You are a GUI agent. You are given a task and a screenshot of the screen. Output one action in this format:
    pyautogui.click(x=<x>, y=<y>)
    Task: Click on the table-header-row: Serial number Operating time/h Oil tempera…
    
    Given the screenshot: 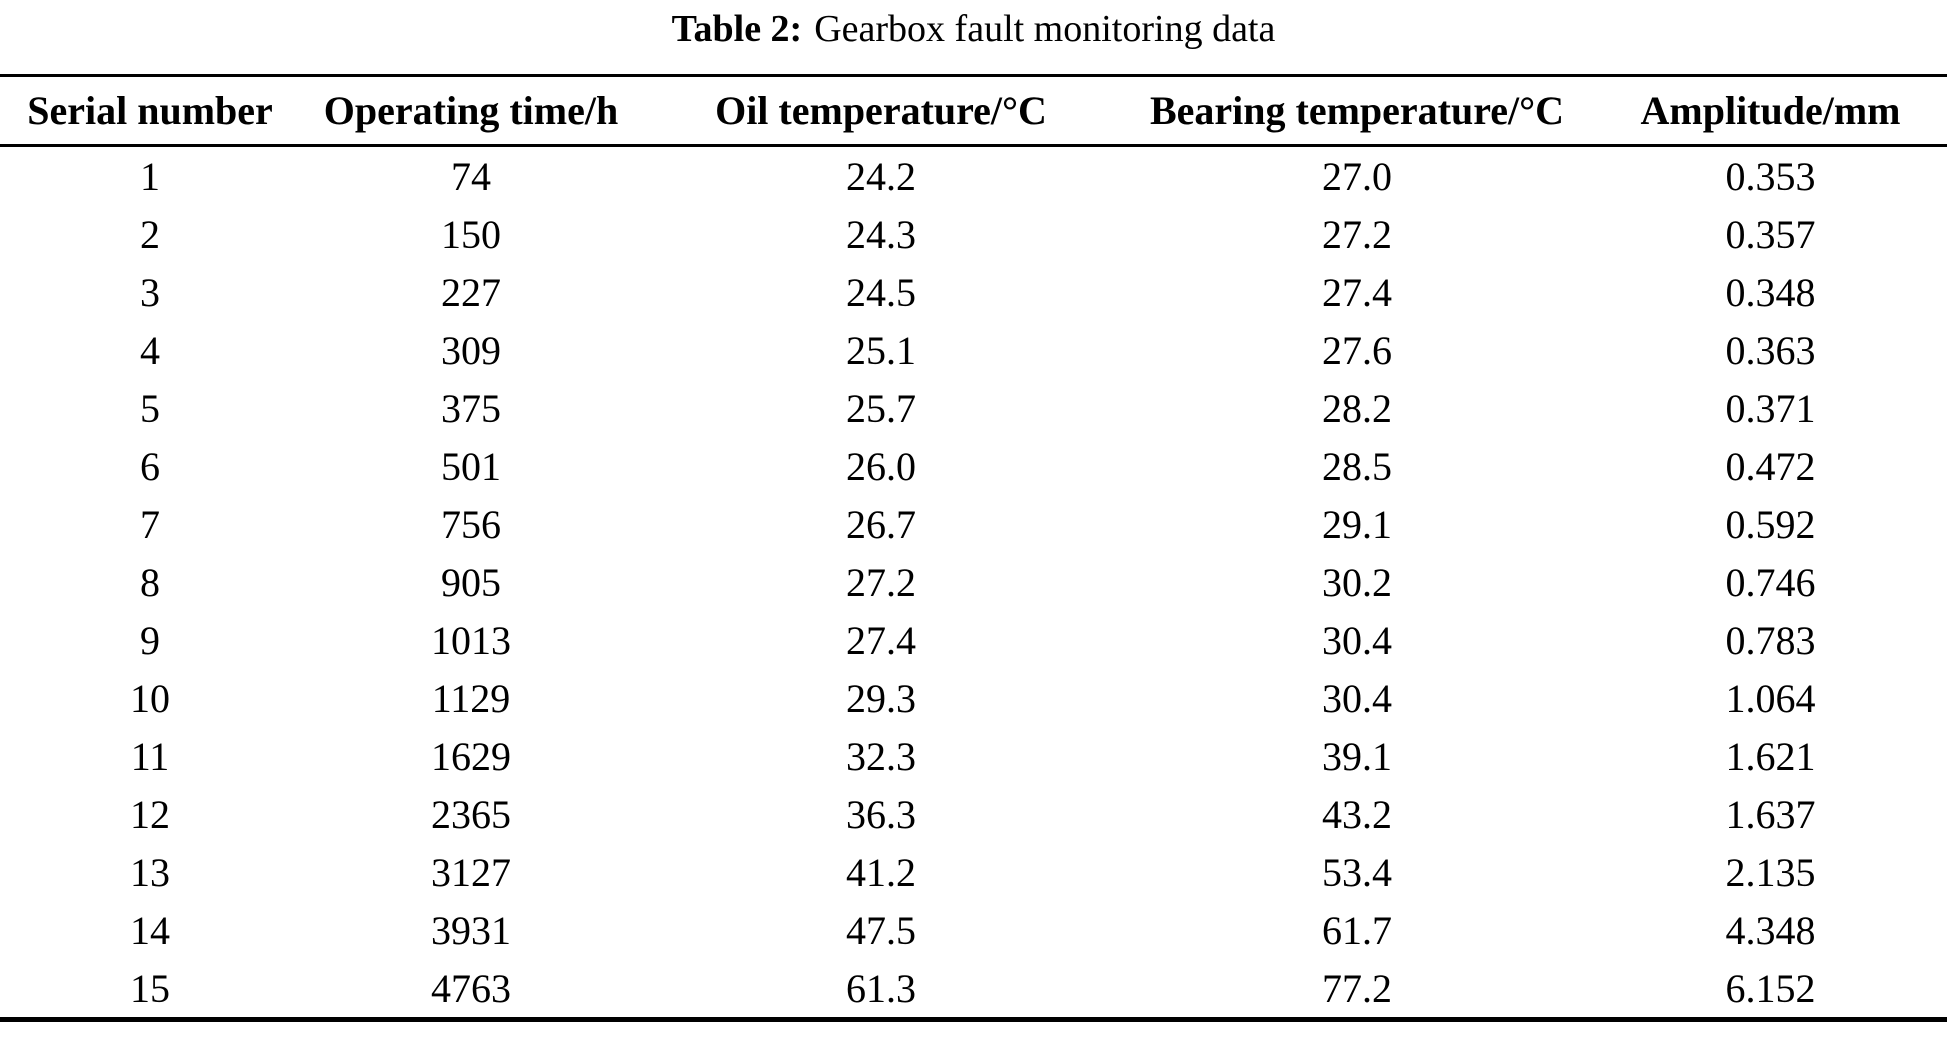 What is the action you would take?
    pyautogui.click(x=973, y=111)
    